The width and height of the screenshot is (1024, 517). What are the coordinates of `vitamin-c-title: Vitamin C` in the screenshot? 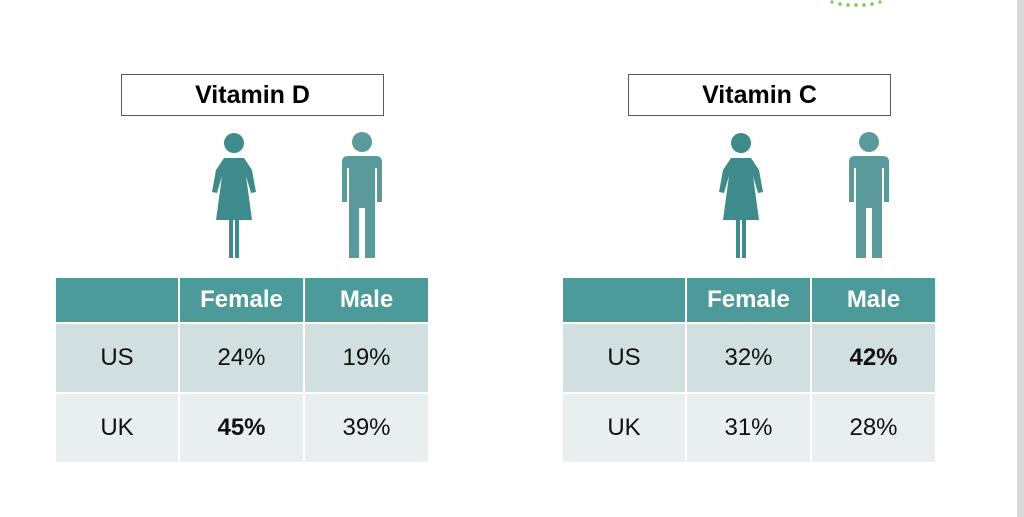 It's located at (759, 95).